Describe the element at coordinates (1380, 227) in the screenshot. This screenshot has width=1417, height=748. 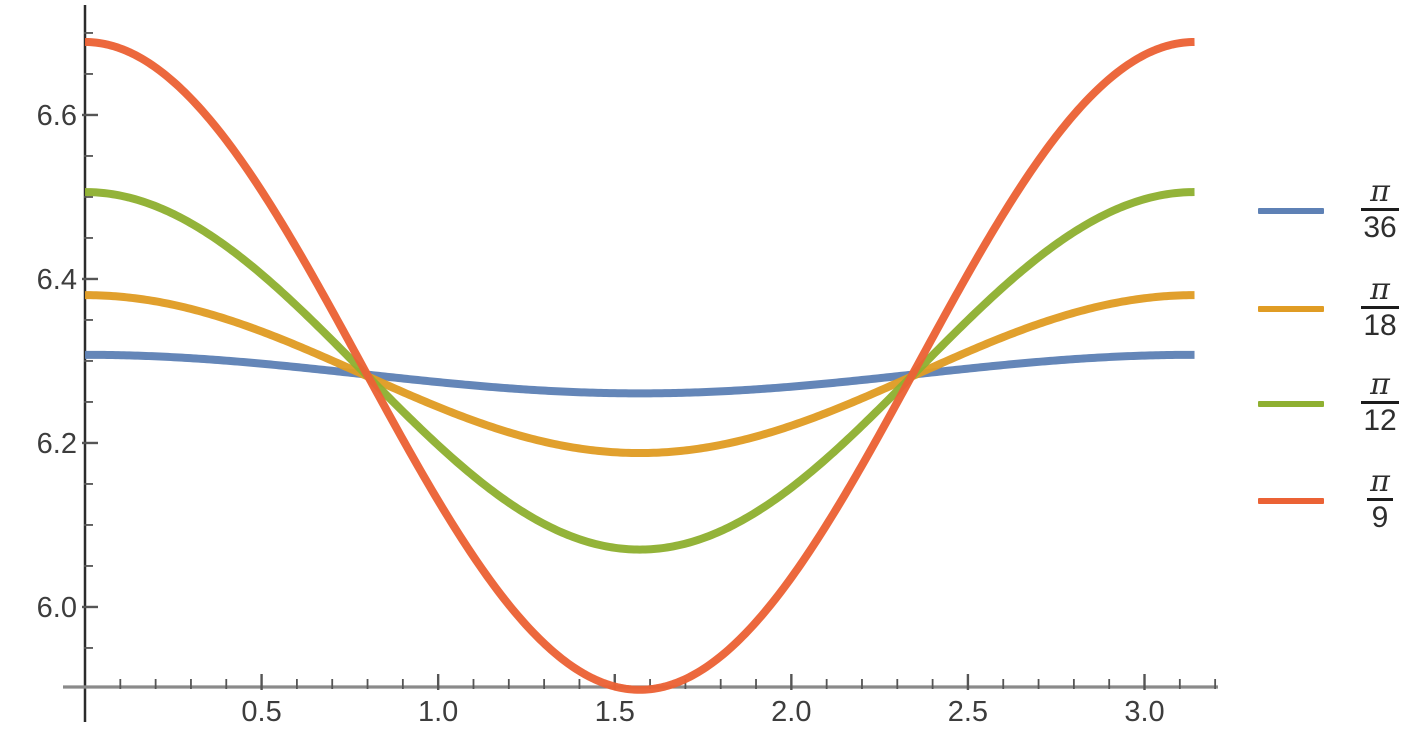
I see `legend-label-denominator: 36` at that location.